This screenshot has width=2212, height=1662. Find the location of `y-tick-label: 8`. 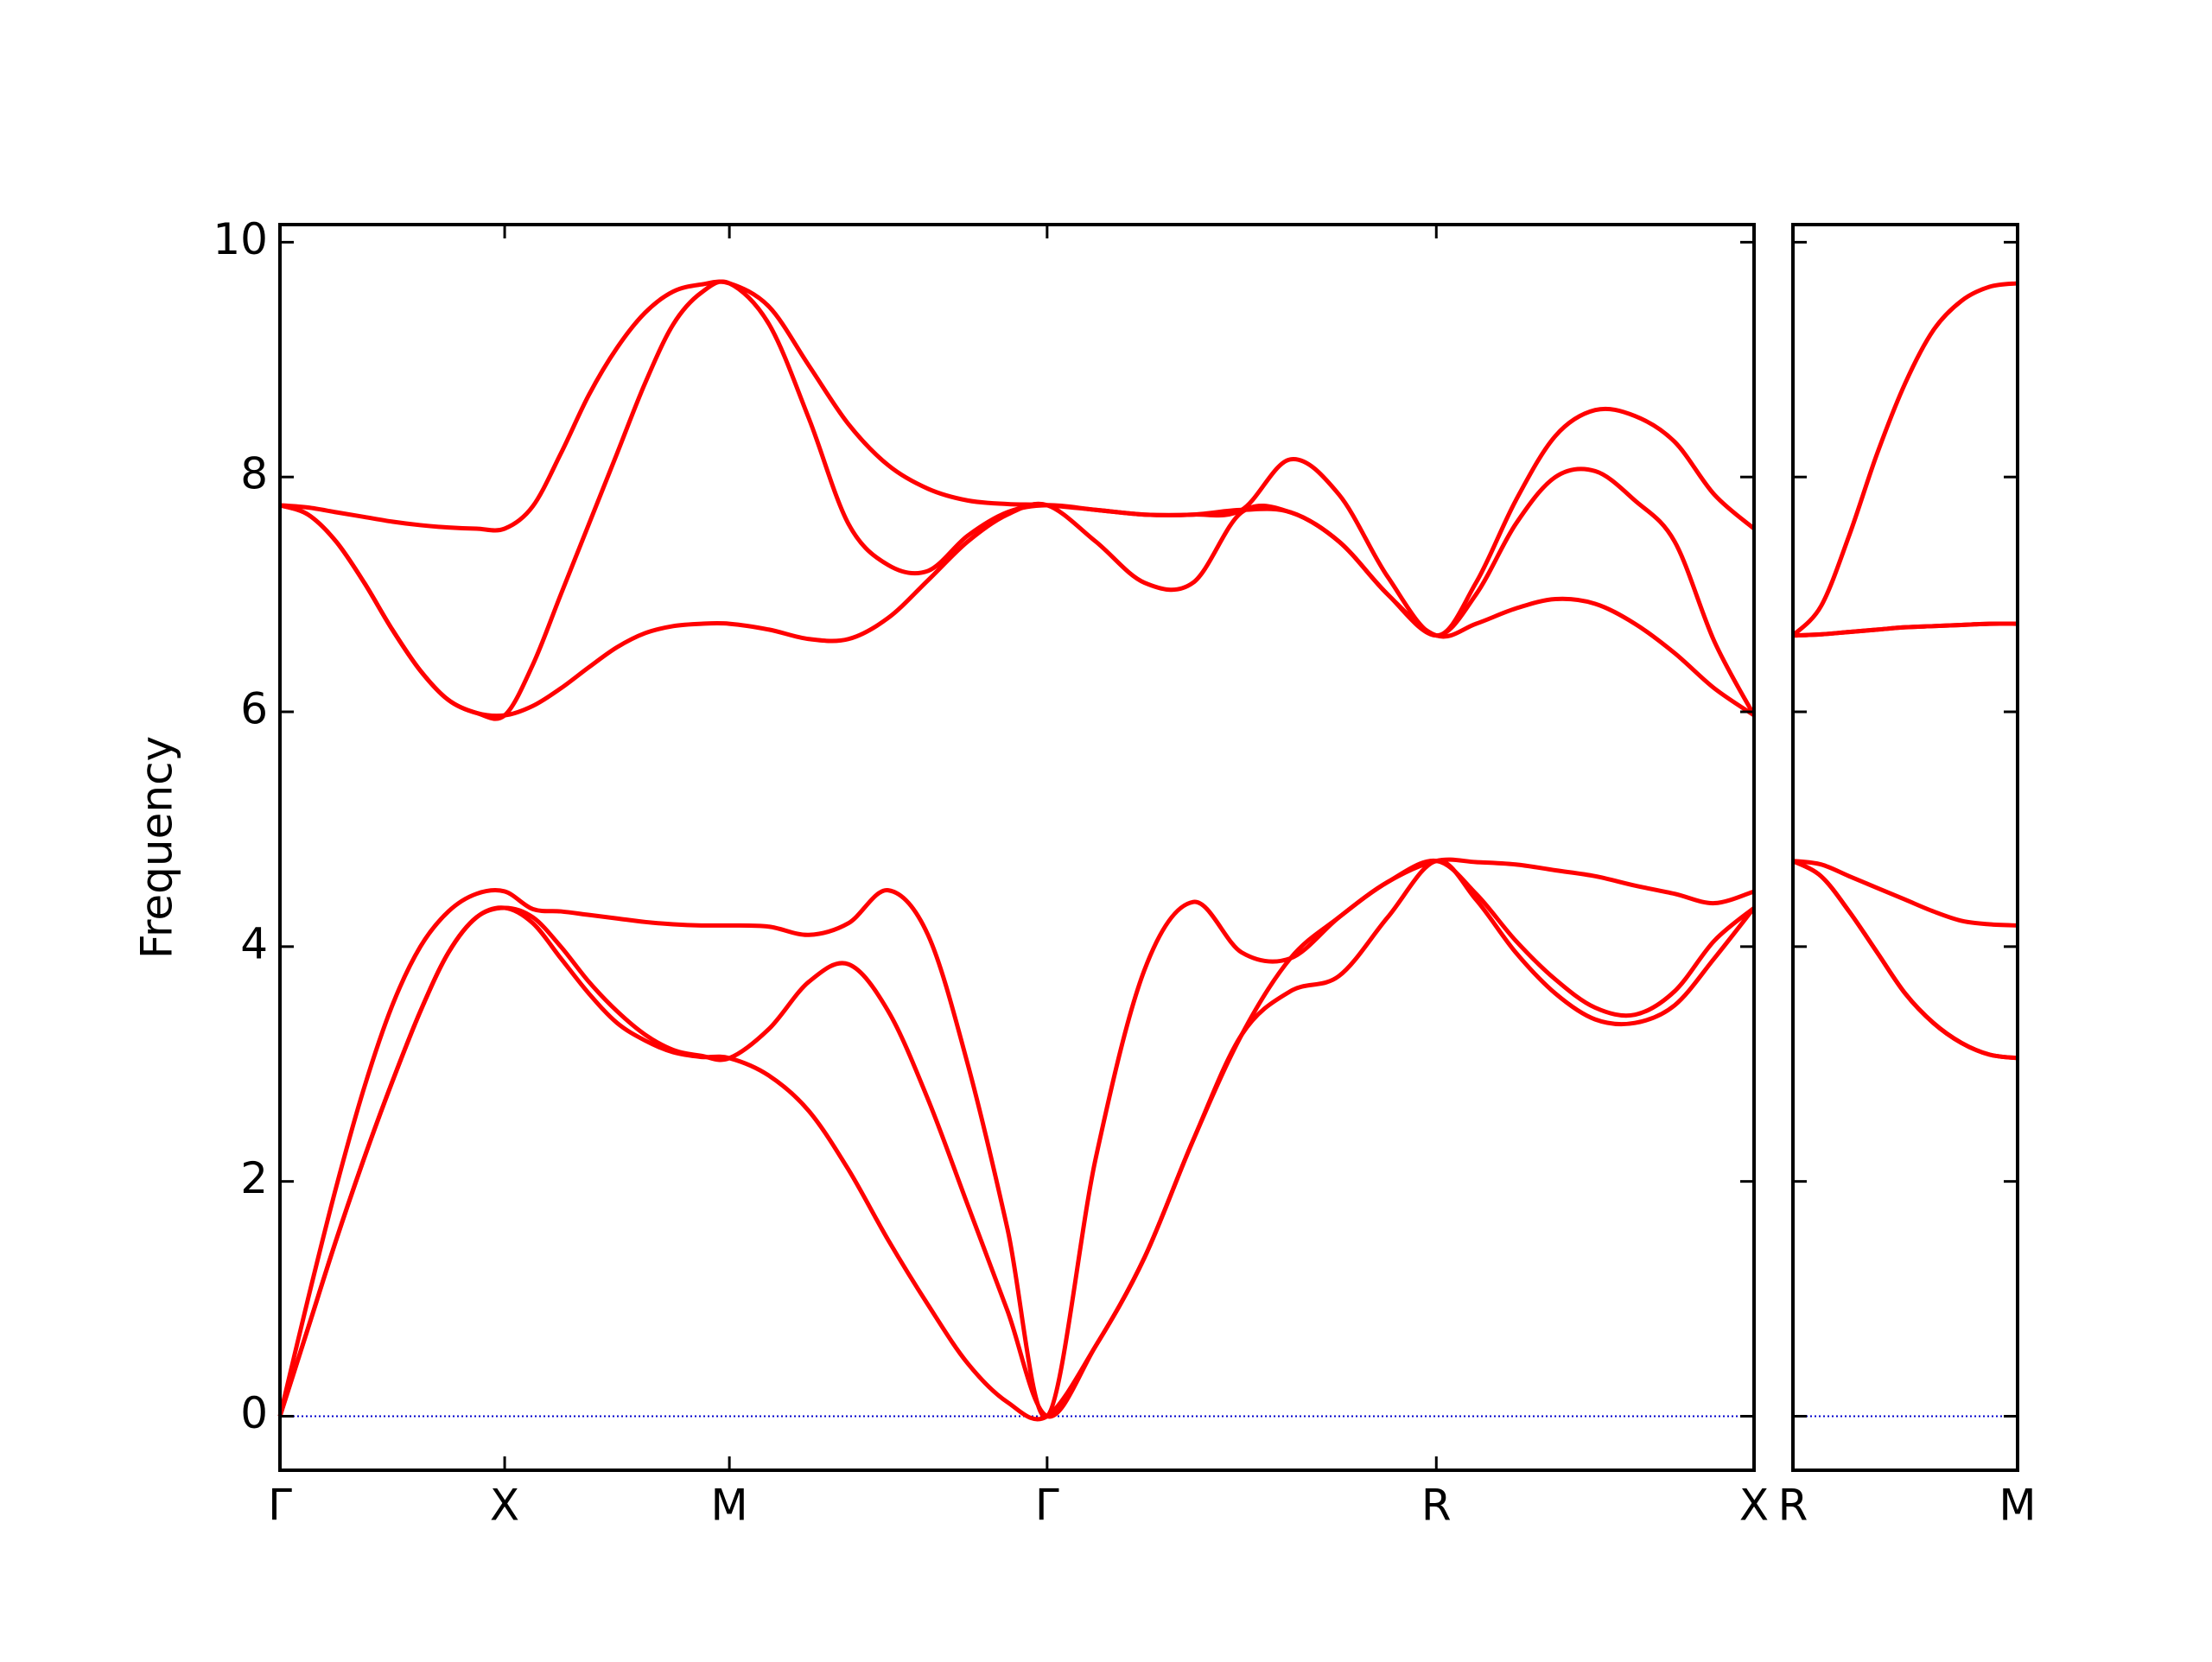

y-tick-label: 8 is located at coordinates (254, 474).